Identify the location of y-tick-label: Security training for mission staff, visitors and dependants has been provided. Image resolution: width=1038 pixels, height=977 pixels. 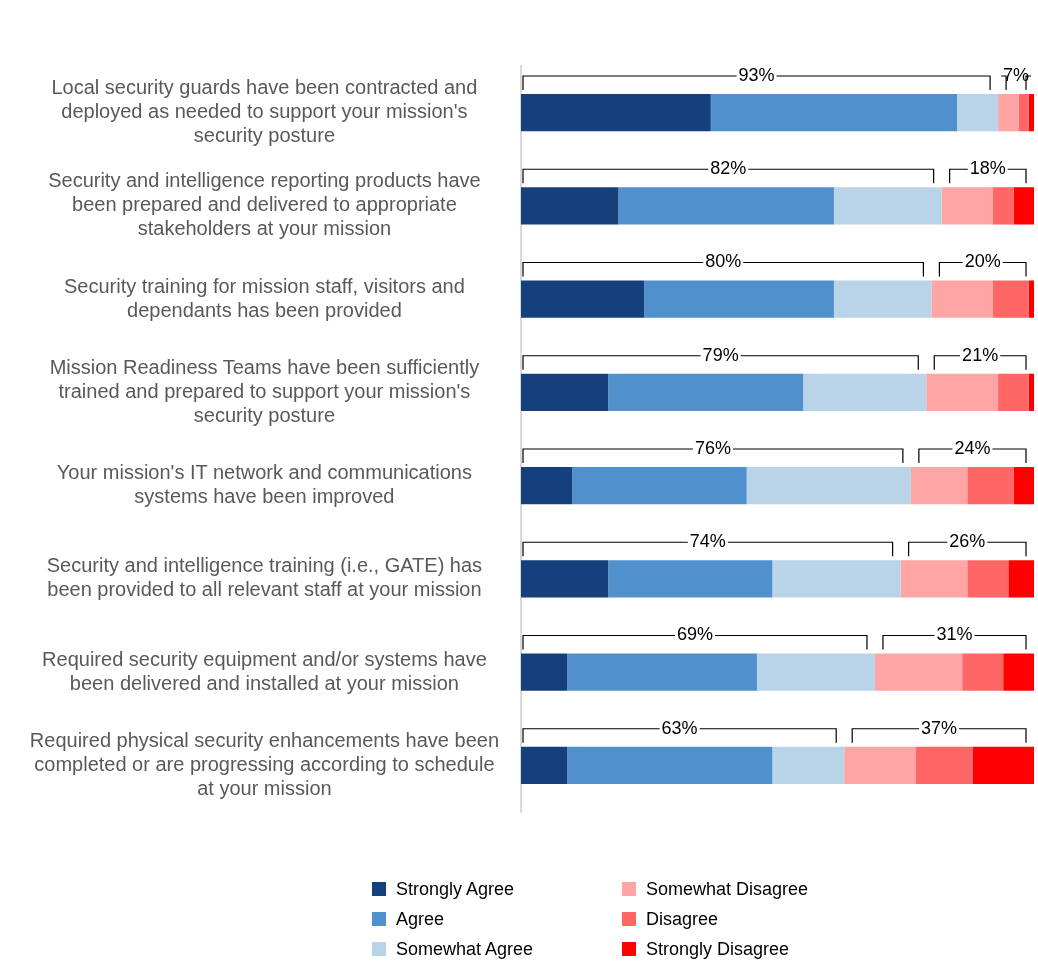
(264, 297).